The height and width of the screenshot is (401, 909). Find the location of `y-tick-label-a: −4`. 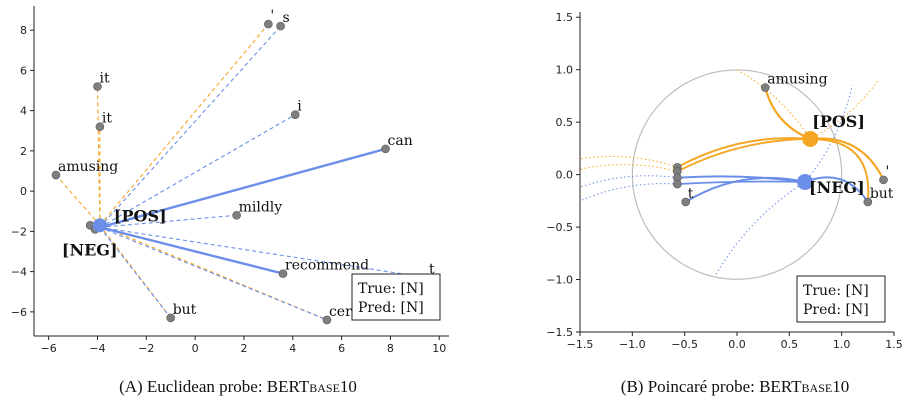

y-tick-label-a: −4 is located at coordinates (19, 272).